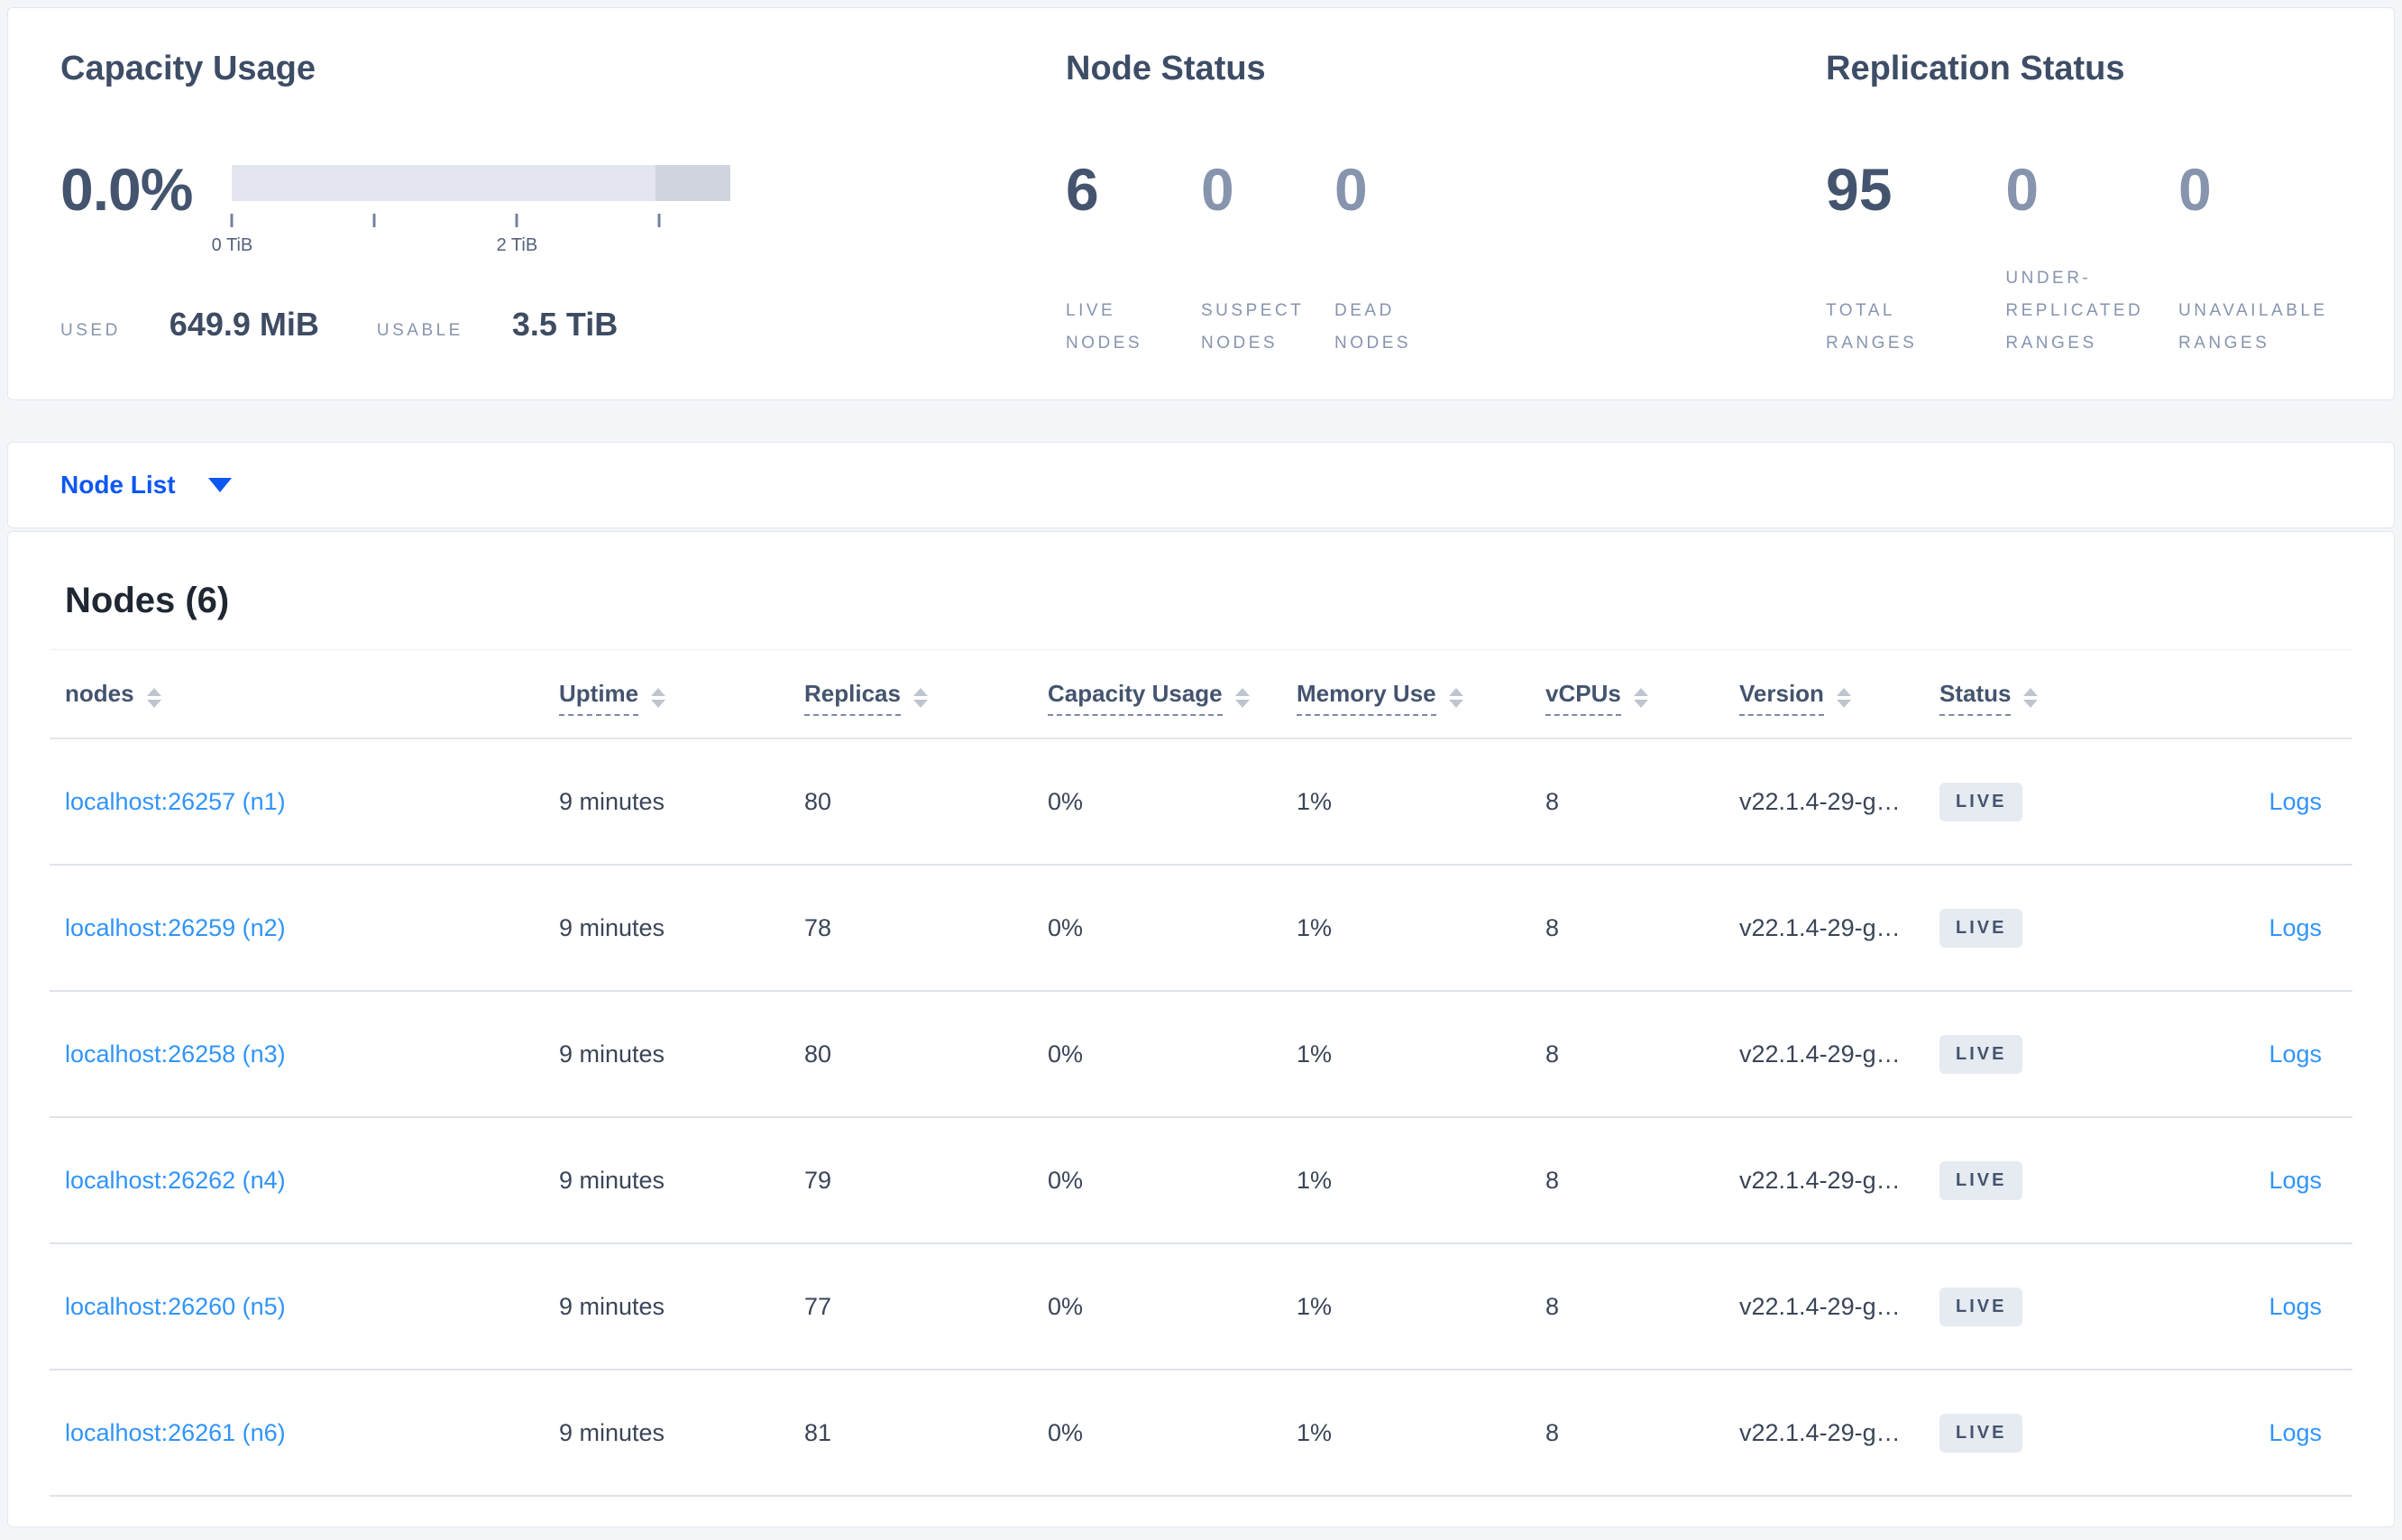 This screenshot has width=2402, height=1540. What do you see at coordinates (1082, 189) in the screenshot?
I see `live-nodes-value: 6` at bounding box center [1082, 189].